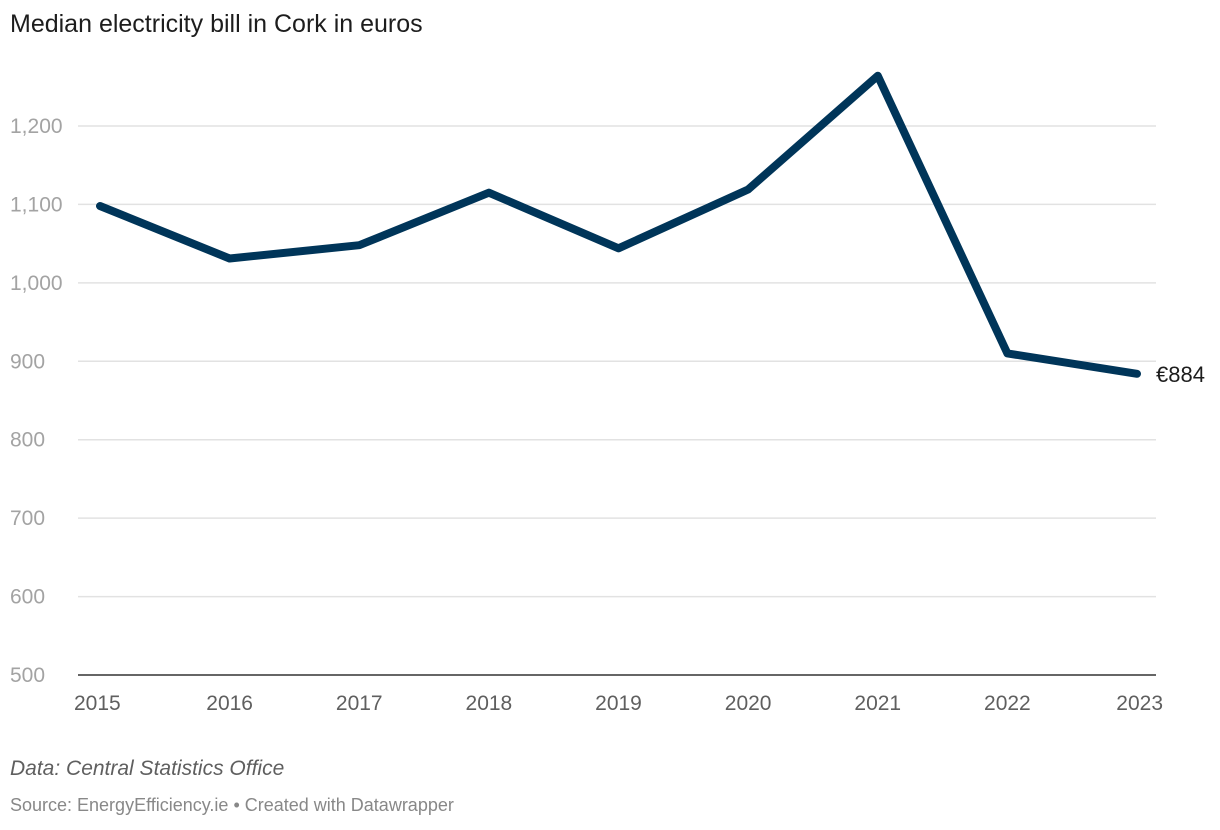 This screenshot has height=830, width=1220. I want to click on y-tick-label: 900, so click(27, 361).